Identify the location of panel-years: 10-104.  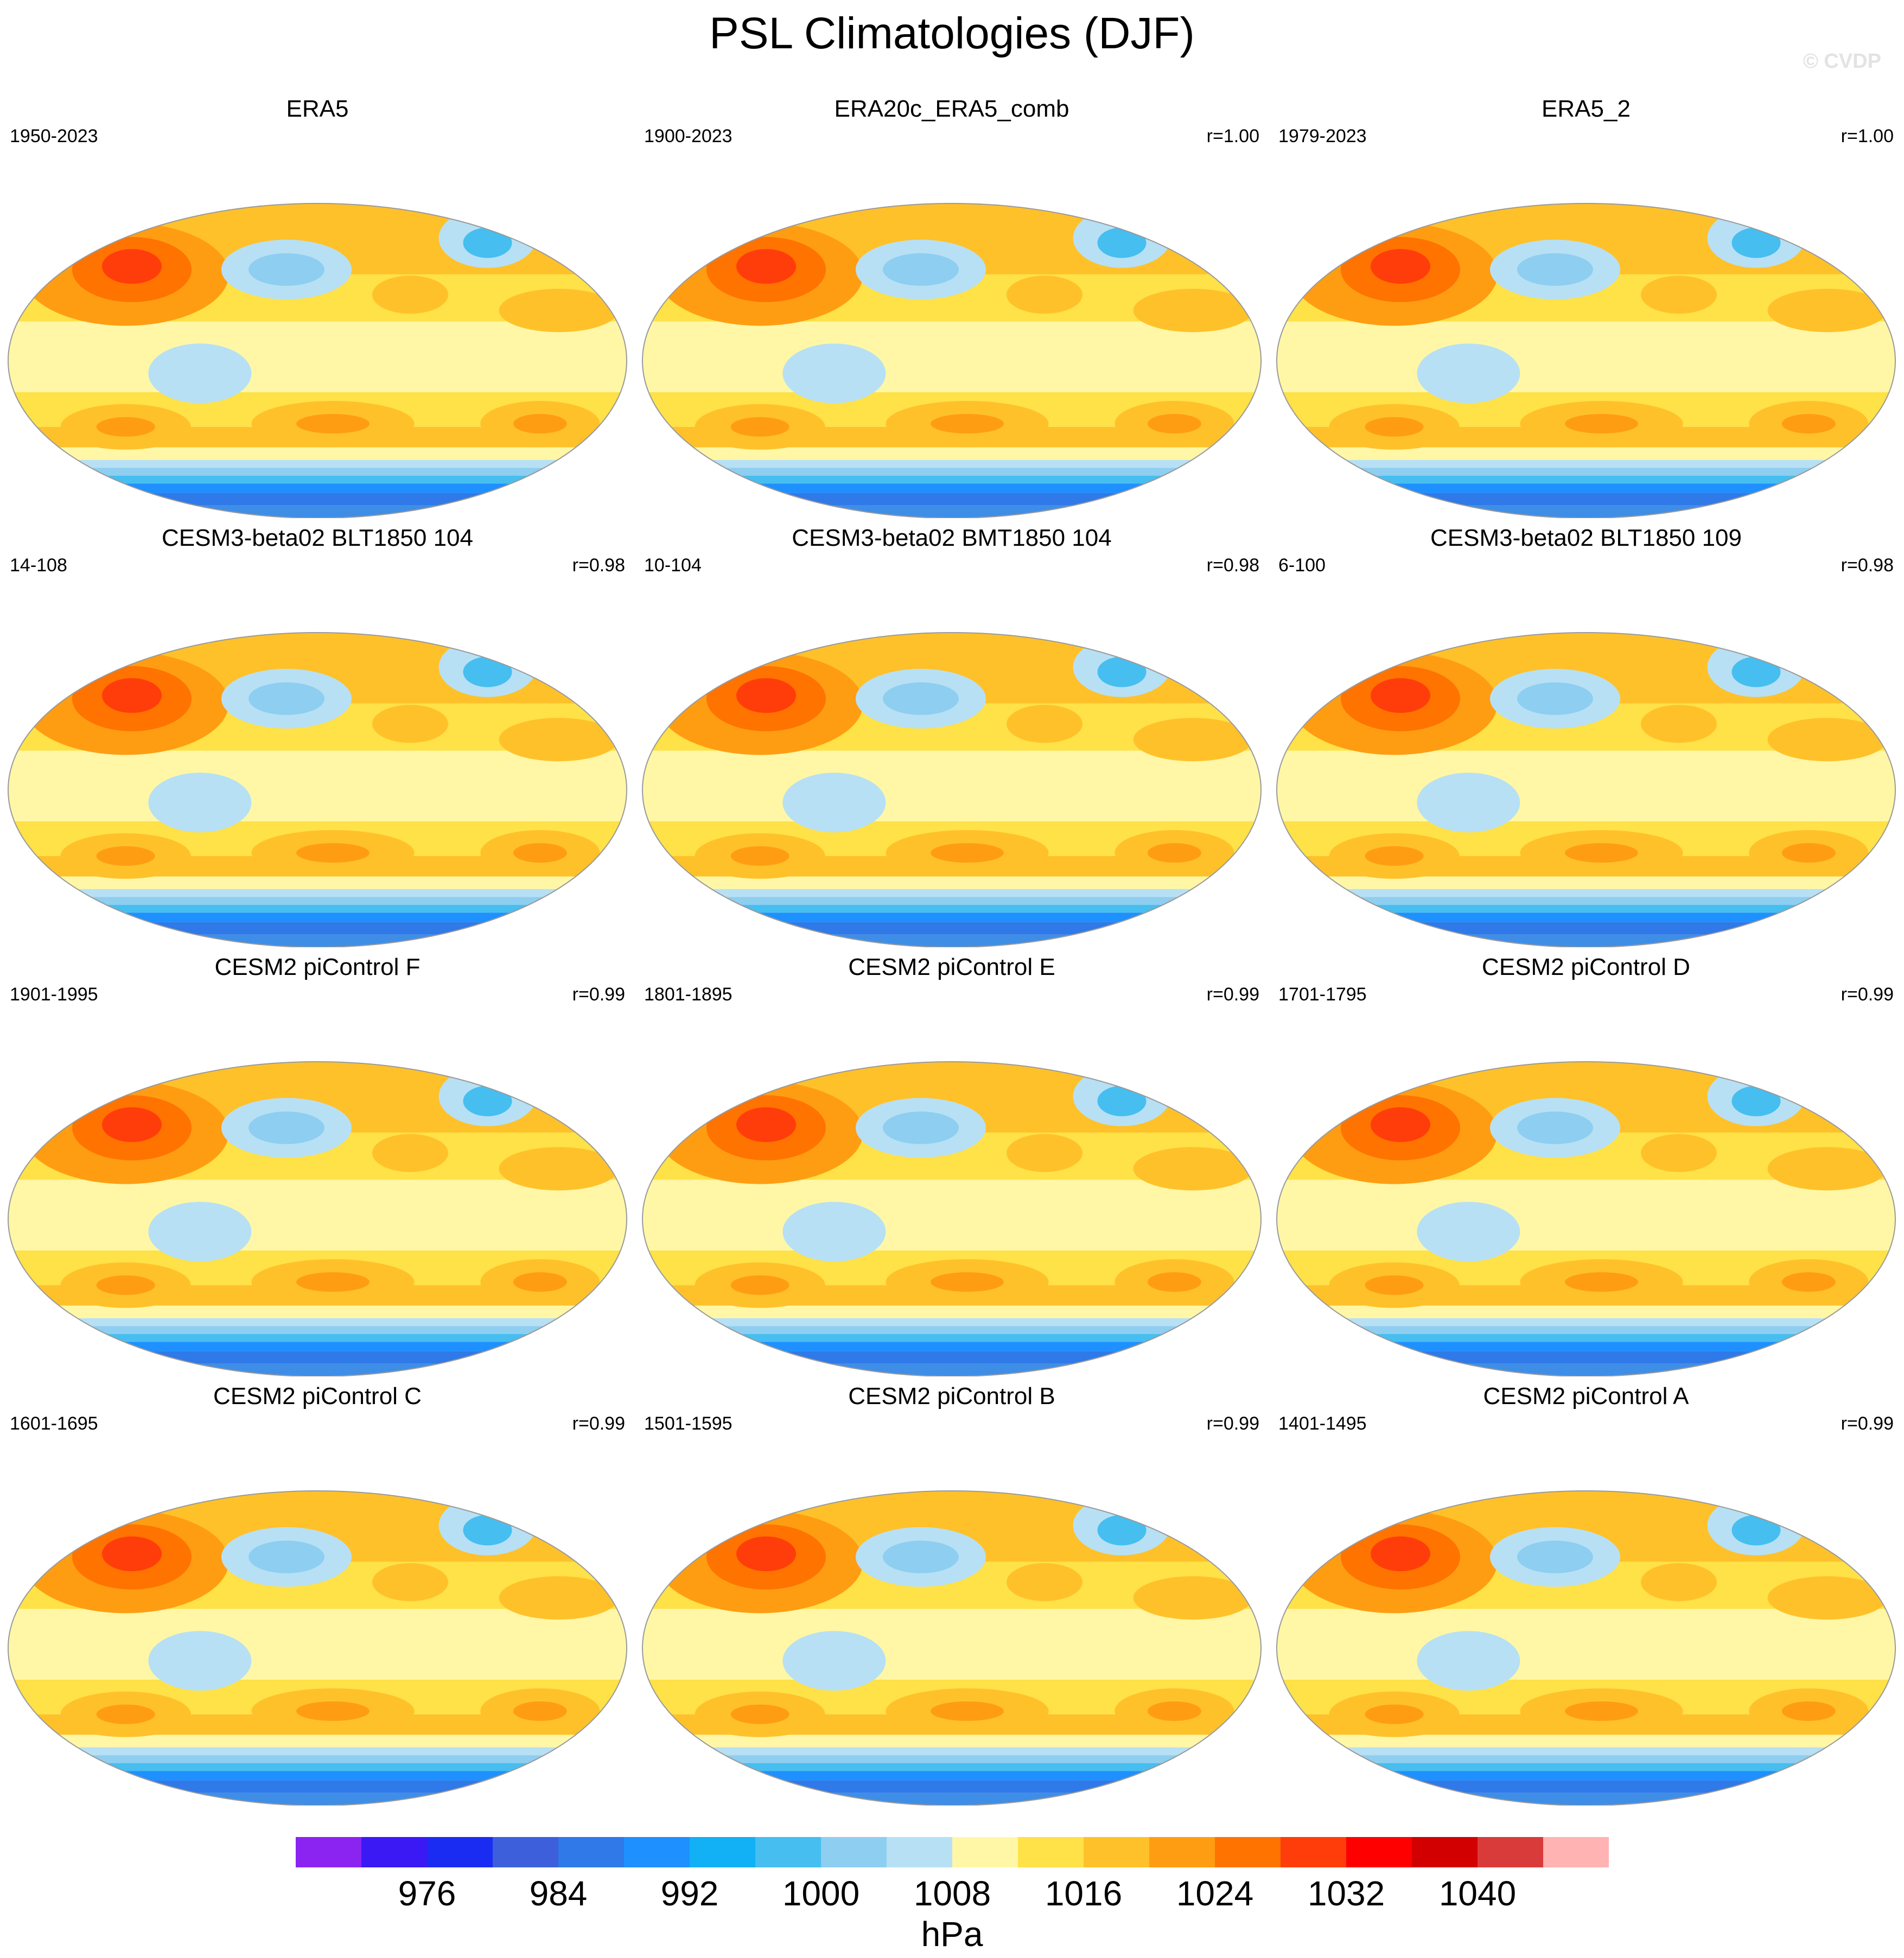
(673, 565).